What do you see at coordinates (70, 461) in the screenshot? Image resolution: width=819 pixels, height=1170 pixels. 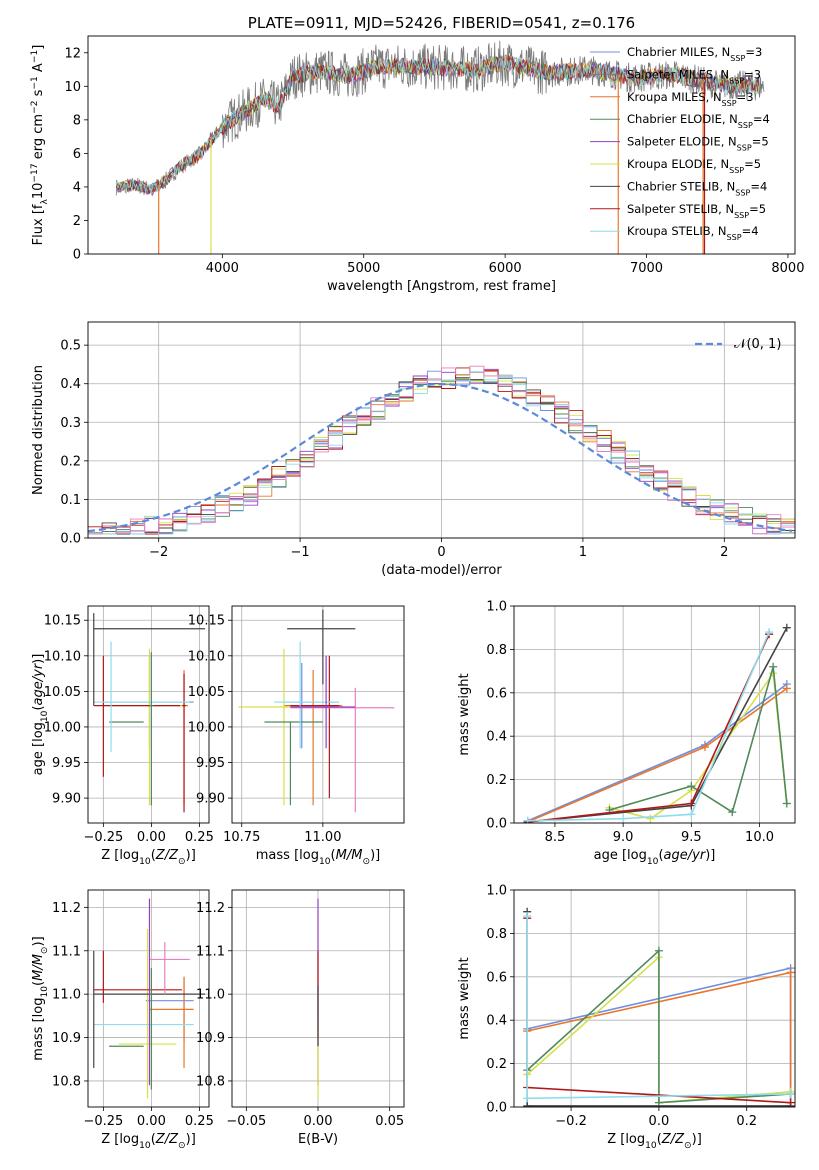 I see `y-tick-label: 0.2` at bounding box center [70, 461].